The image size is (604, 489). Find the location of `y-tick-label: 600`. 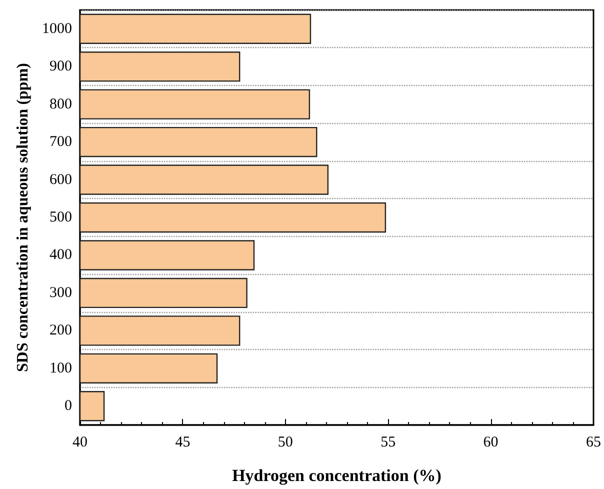

y-tick-label: 600 is located at coordinates (61, 180).